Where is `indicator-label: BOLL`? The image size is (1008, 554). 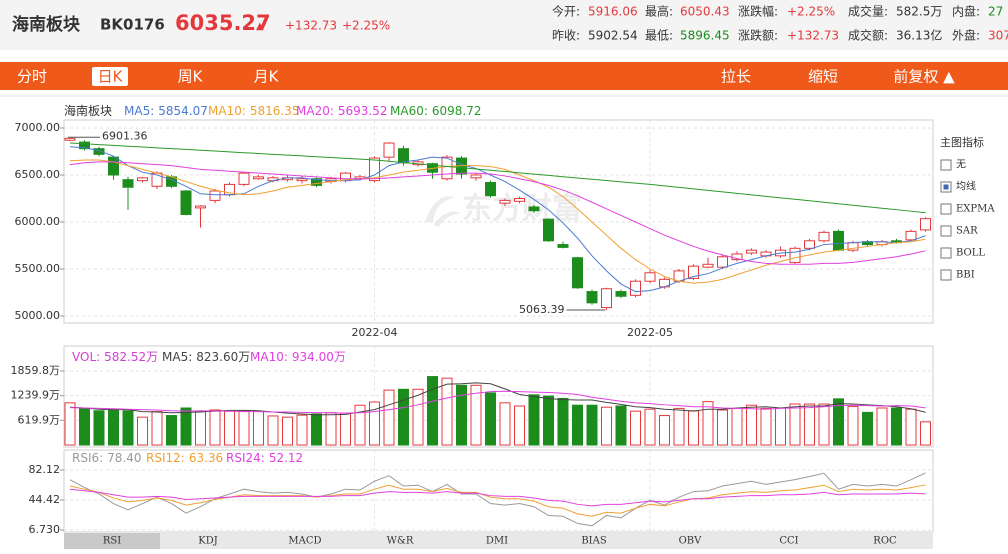
indicator-label: BOLL is located at coordinates (970, 253).